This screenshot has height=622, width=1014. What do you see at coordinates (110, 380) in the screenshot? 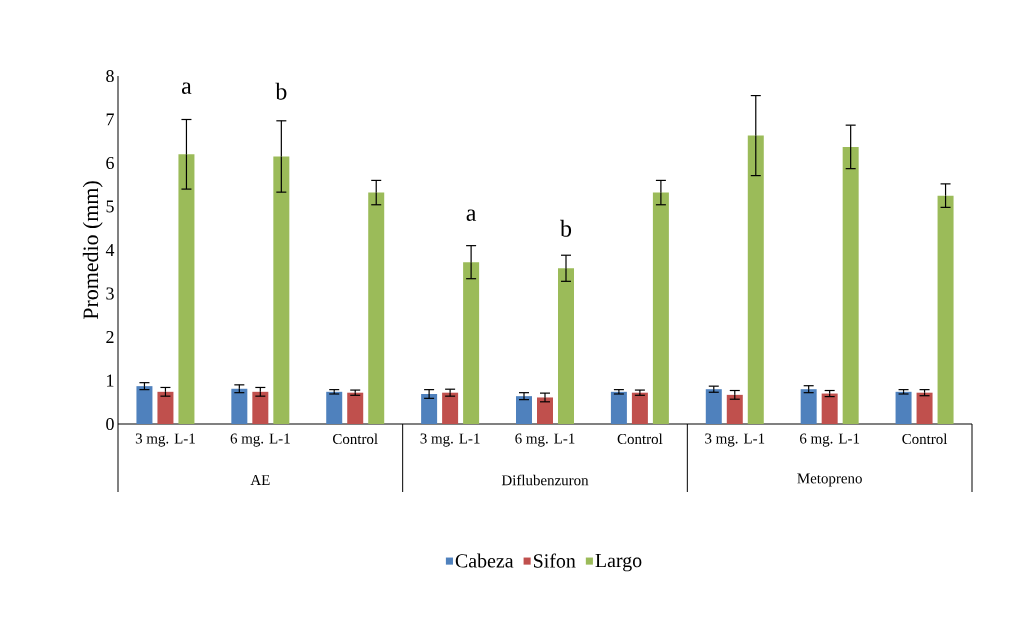
I see `y-tick-label: 1` at bounding box center [110, 380].